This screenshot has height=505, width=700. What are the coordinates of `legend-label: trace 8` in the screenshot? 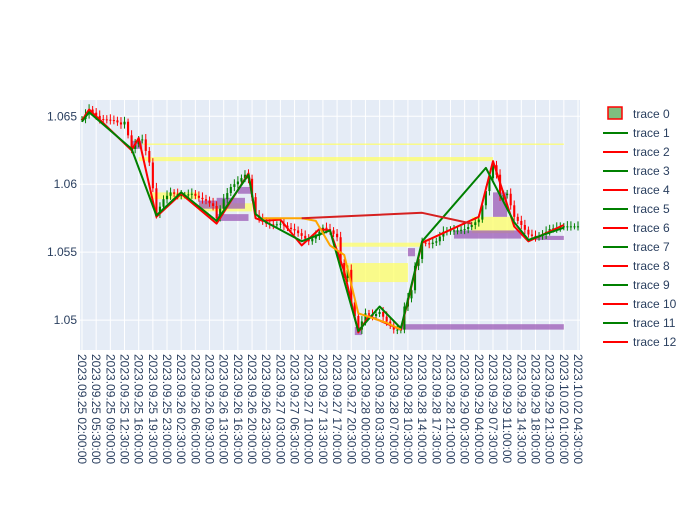 It's located at (651, 266).